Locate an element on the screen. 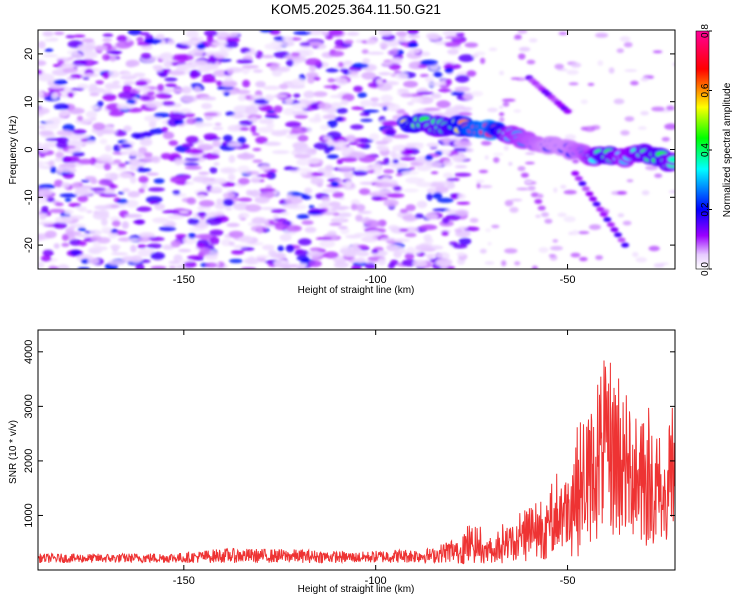  y-tick-label: 1000 is located at coordinates (29, 515).